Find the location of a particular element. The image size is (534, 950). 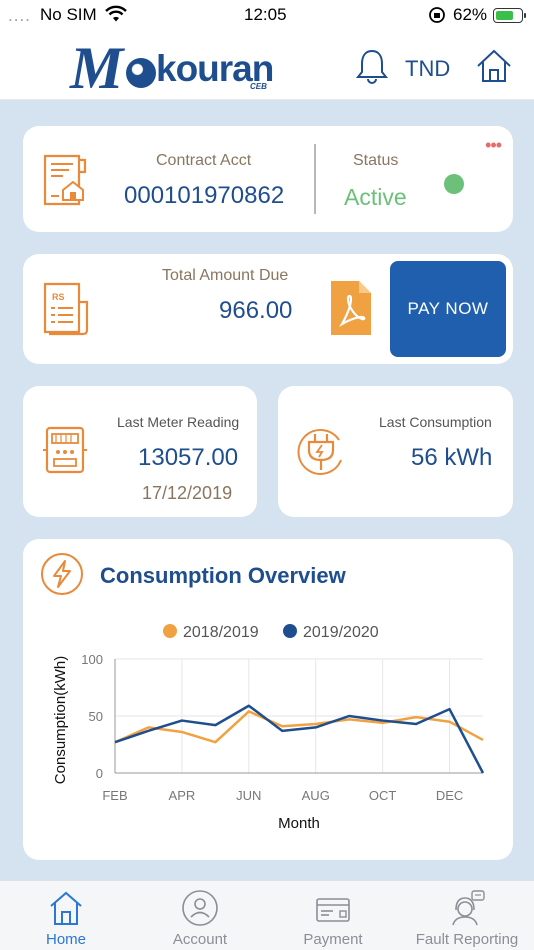

home-nav-icon is located at coordinates (66, 908).